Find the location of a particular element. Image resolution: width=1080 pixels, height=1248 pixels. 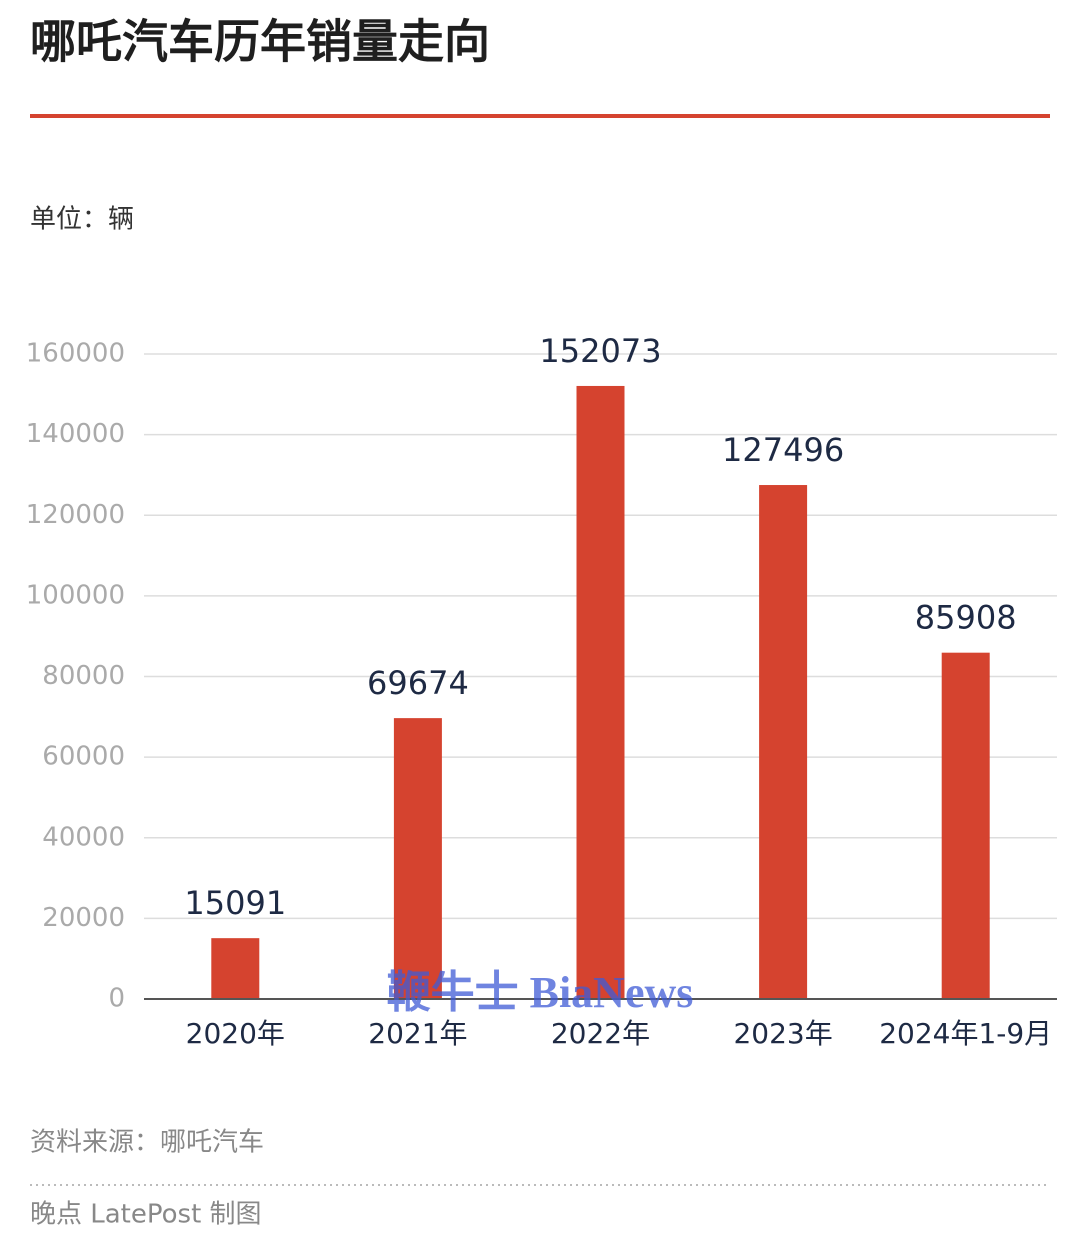

value-label: 69674 is located at coordinates (418, 683).